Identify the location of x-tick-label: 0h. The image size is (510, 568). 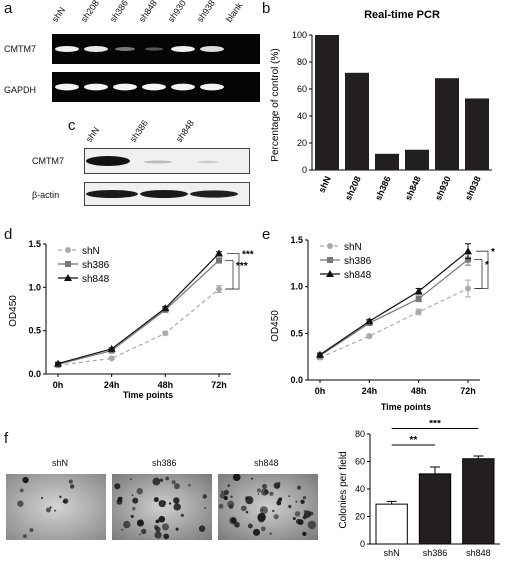
(320, 391).